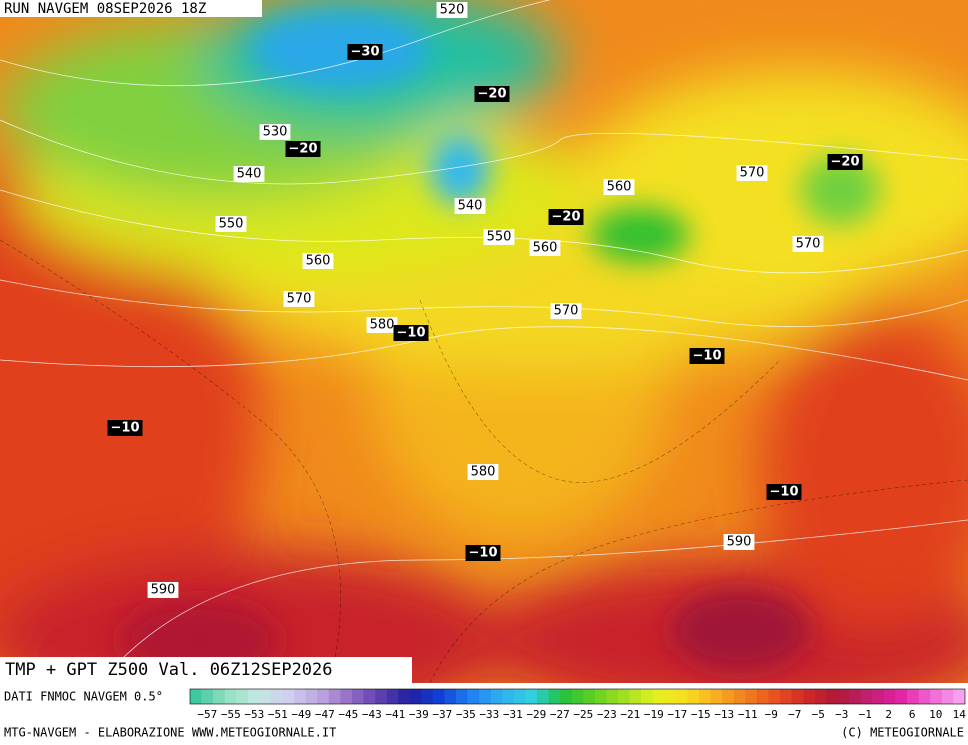 This screenshot has height=745, width=968. I want to click on scale-tick-label: −21, so click(630, 714).